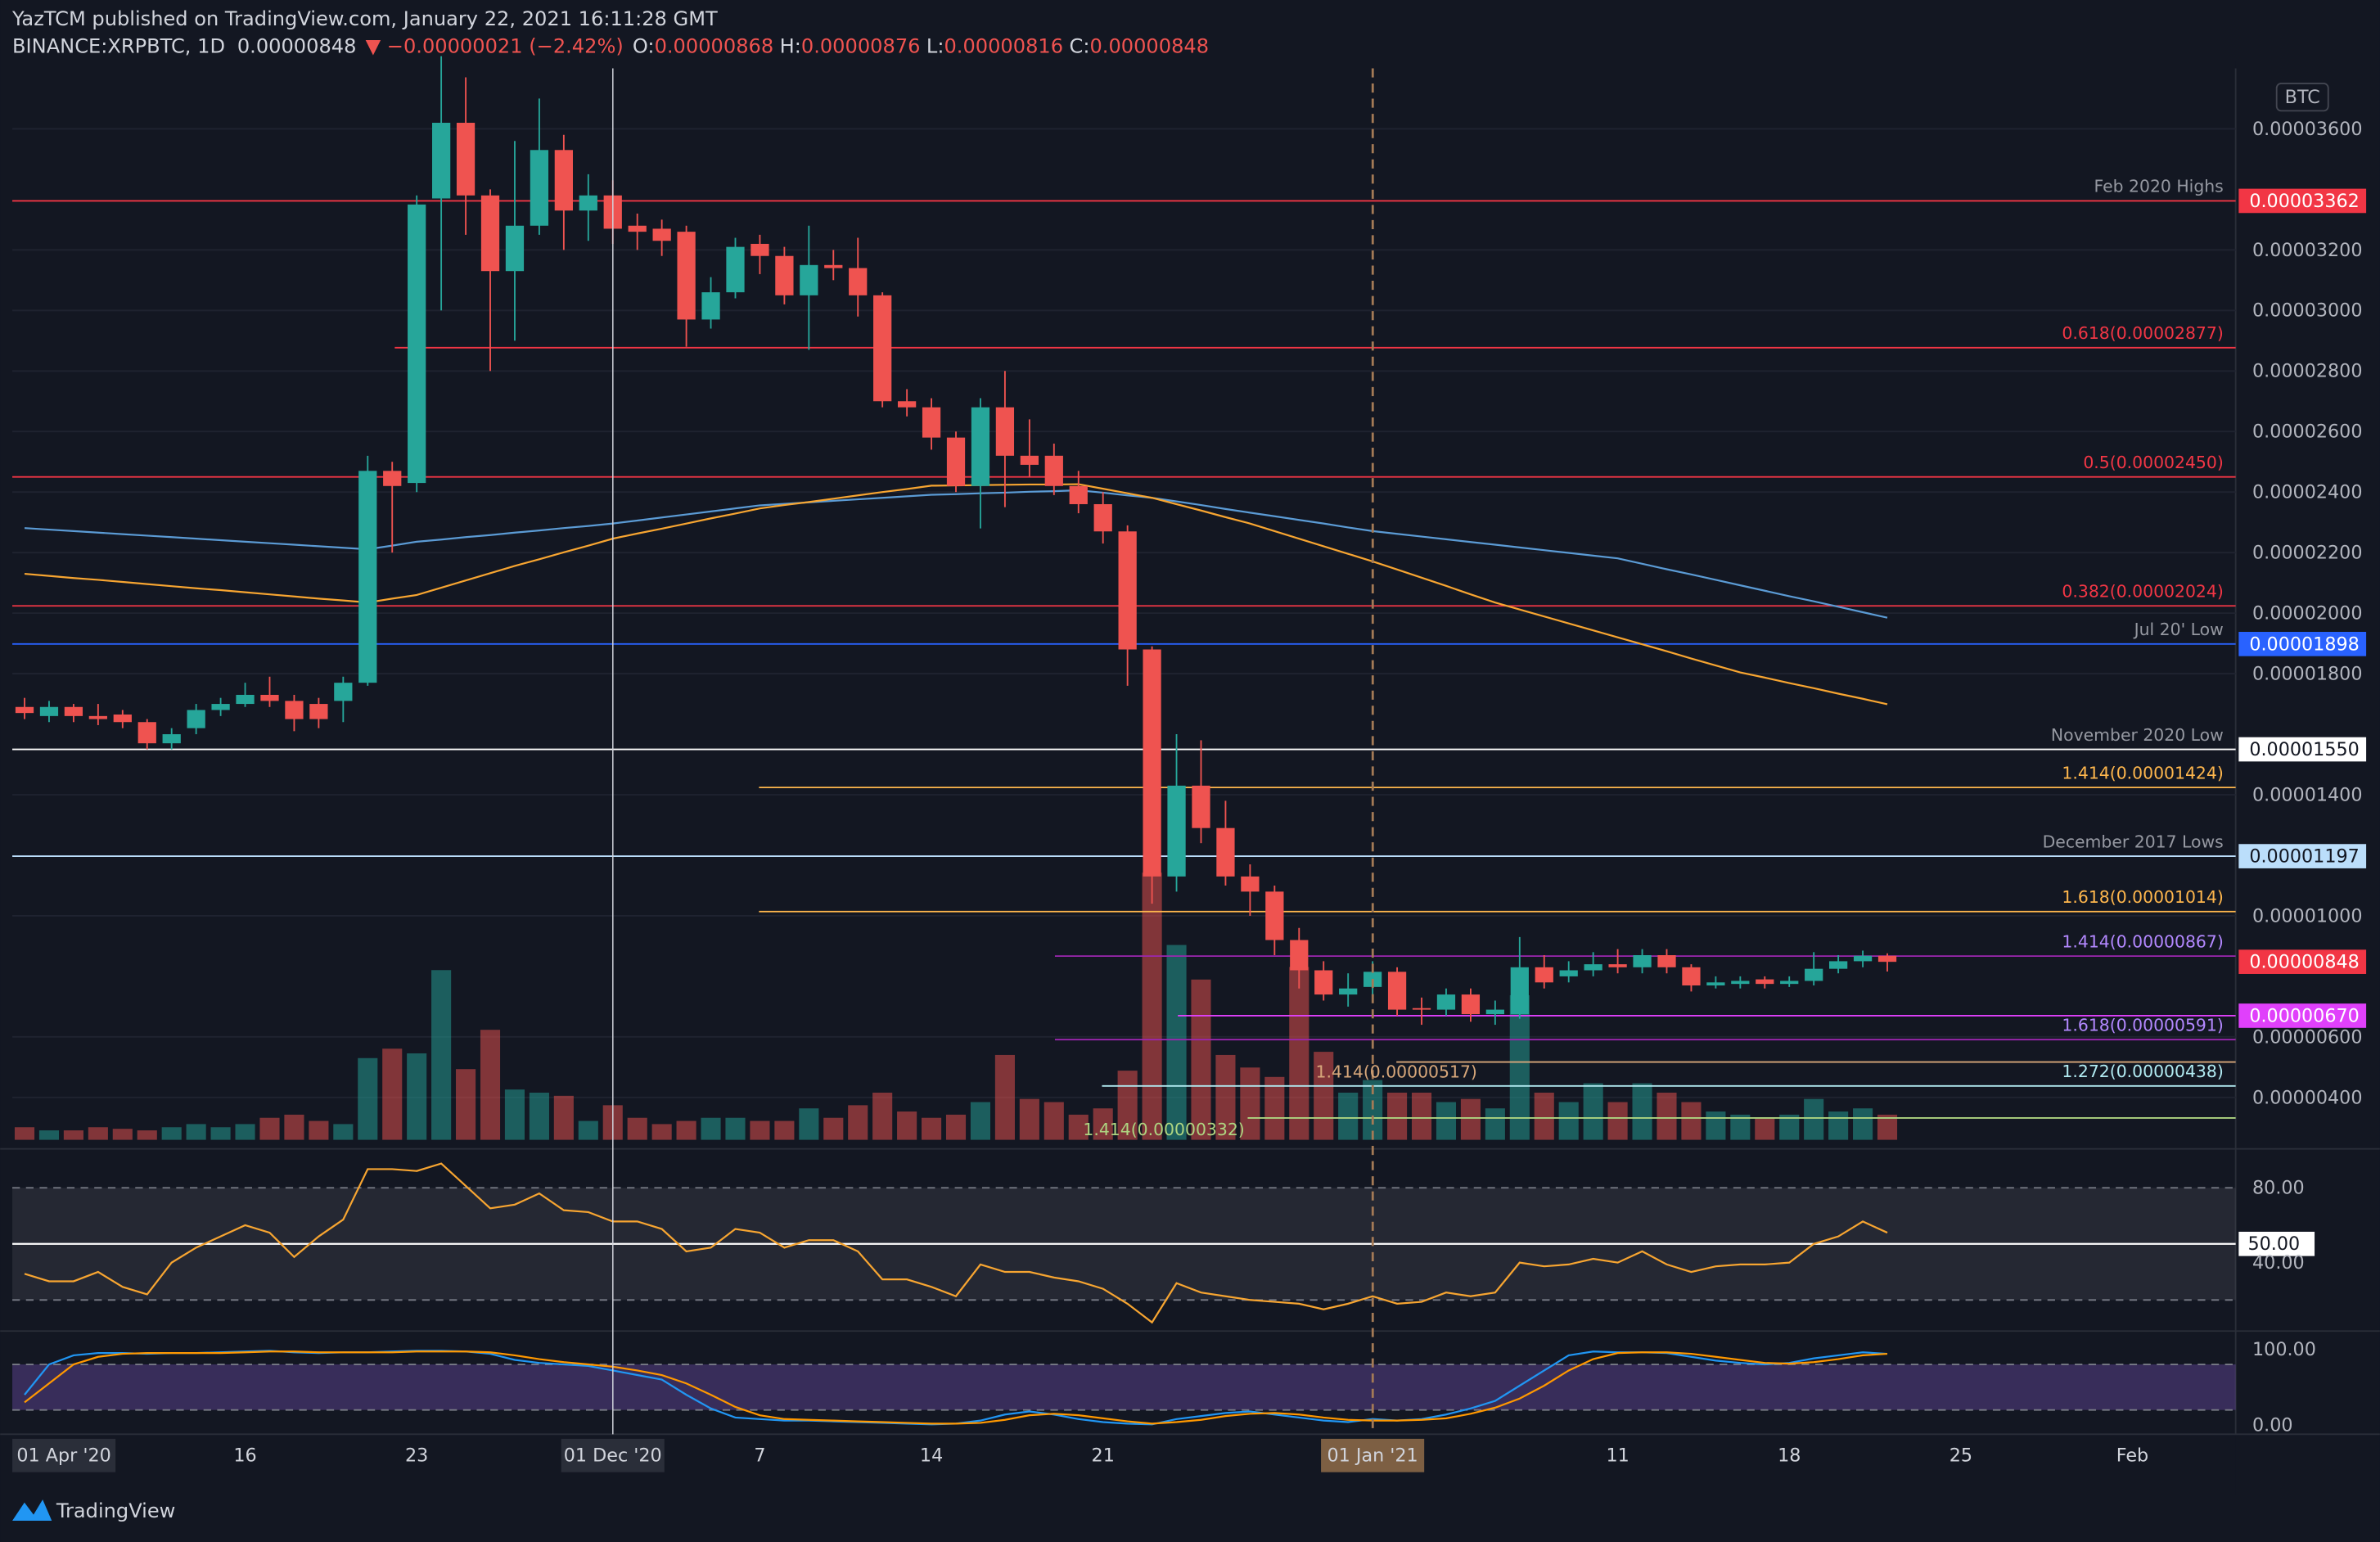 The width and height of the screenshot is (2380, 1542). What do you see at coordinates (2278, 1189) in the screenshot?
I see `y-tick-label: 80.00` at bounding box center [2278, 1189].